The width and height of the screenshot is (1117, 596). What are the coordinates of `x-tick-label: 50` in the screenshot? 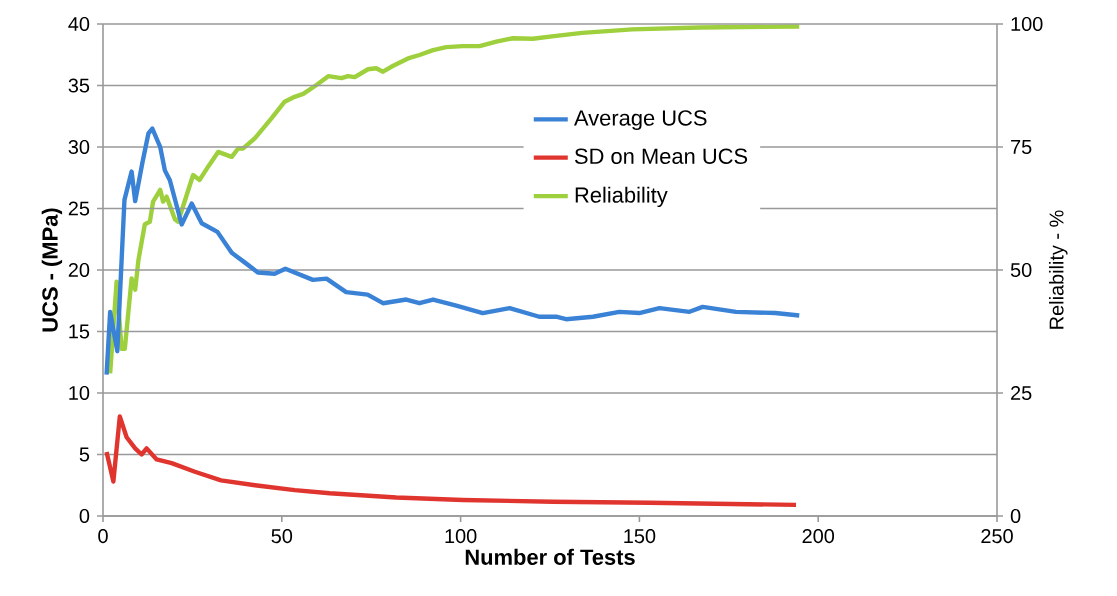 It's located at (282, 536).